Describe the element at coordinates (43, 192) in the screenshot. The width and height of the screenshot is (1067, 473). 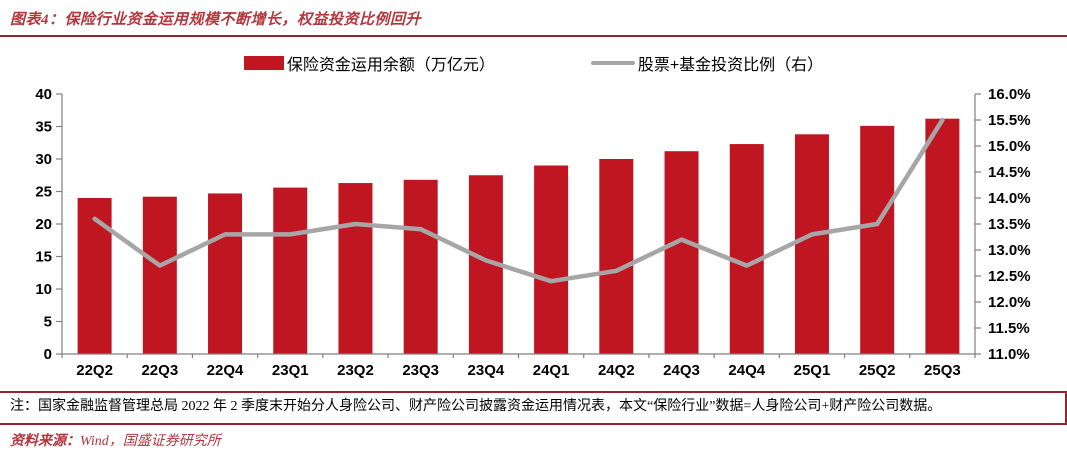
I see `left-tick-label: 25` at that location.